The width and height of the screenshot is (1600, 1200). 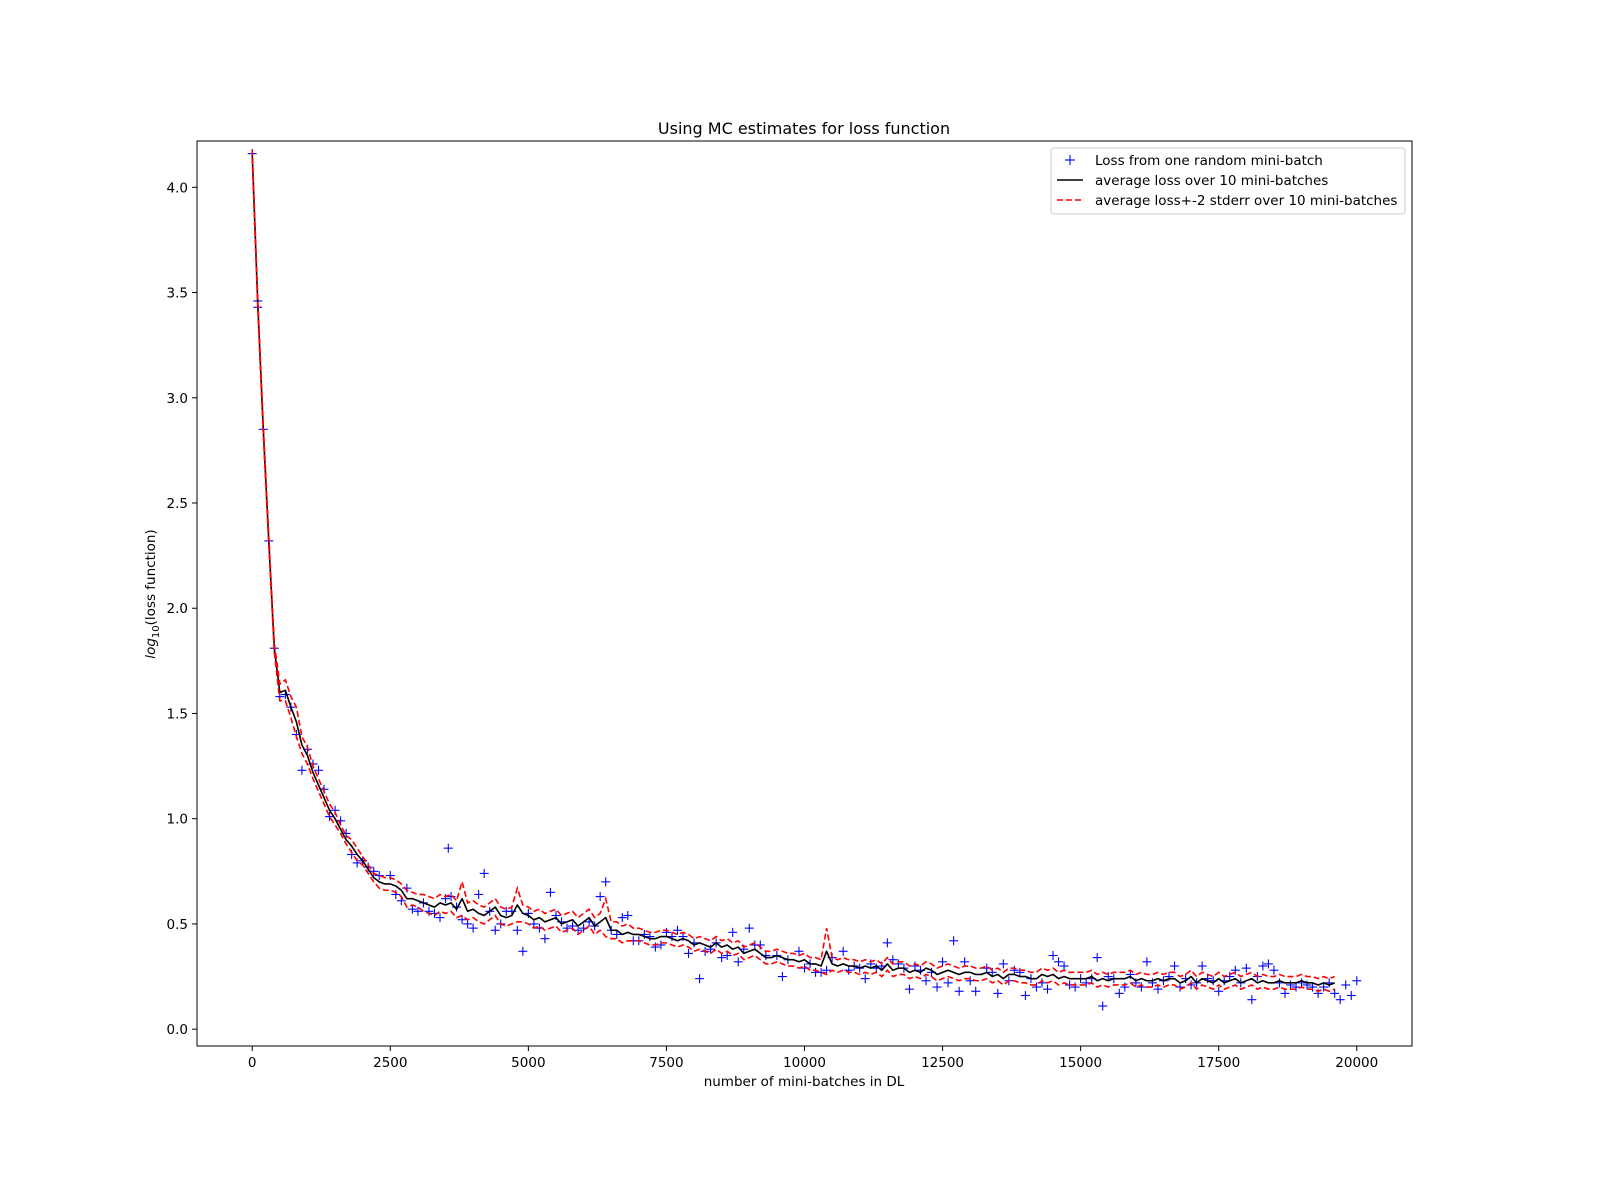 What do you see at coordinates (666, 1063) in the screenshot?
I see `x-tick-label: 7500` at bounding box center [666, 1063].